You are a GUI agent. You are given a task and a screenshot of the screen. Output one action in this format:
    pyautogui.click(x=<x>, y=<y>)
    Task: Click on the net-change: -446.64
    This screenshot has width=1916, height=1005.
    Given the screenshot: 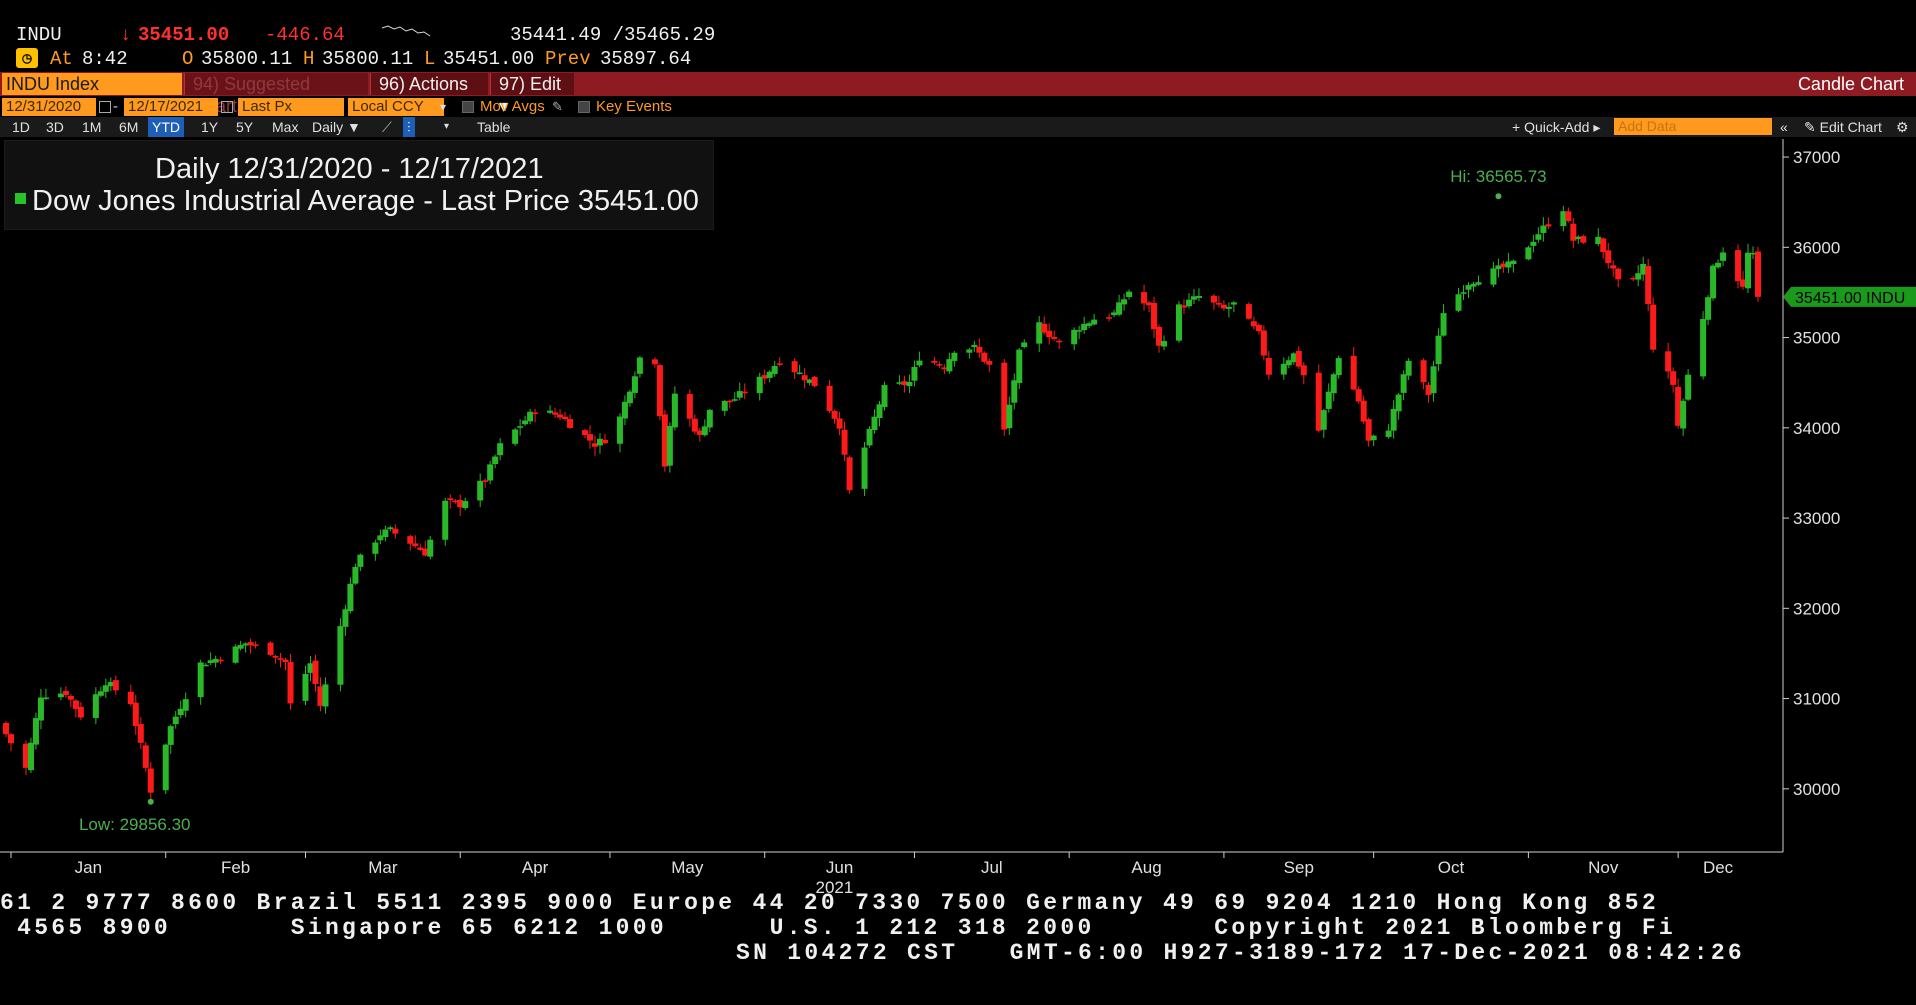 What is the action you would take?
    pyautogui.click(x=305, y=35)
    